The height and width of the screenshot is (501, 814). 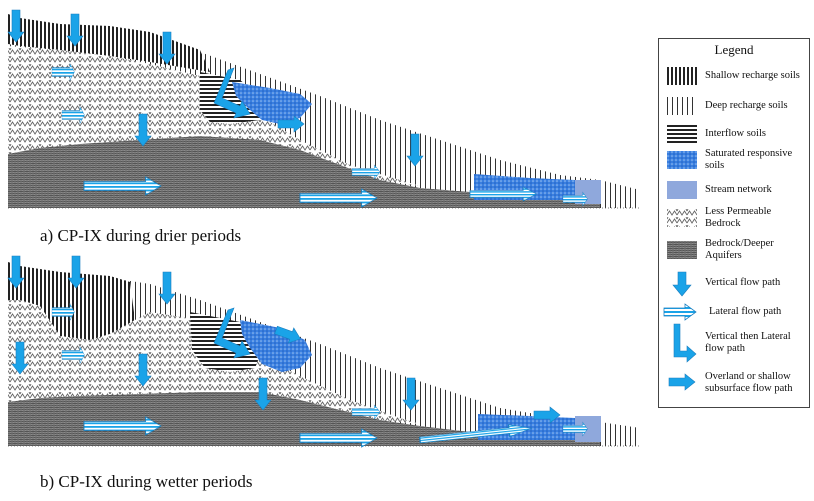 What do you see at coordinates (739, 249) in the screenshot?
I see `legend-label: Bedrock/Deeper Aquifers` at bounding box center [739, 249].